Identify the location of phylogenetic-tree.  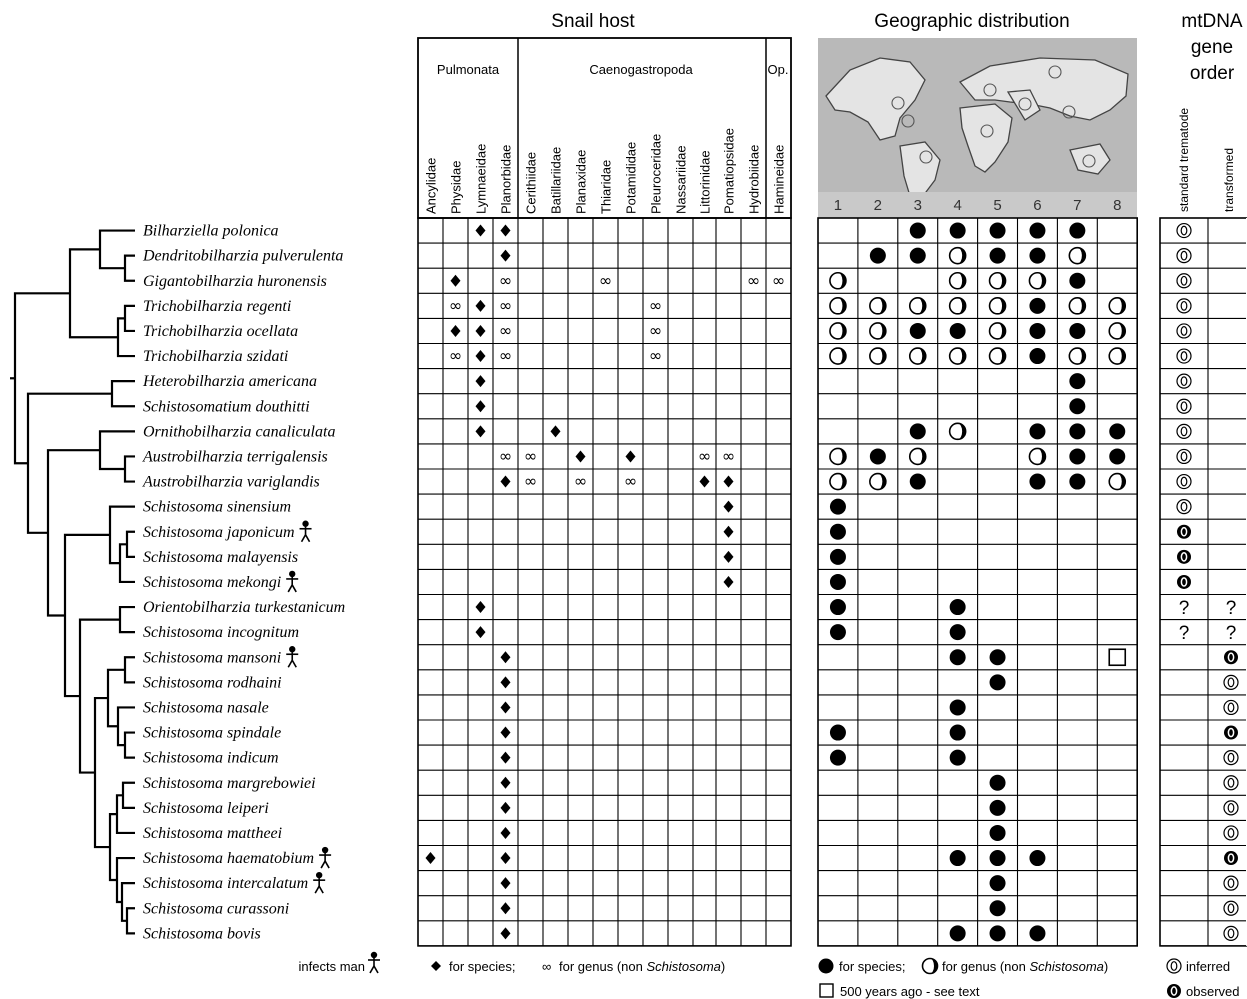
(72, 582).